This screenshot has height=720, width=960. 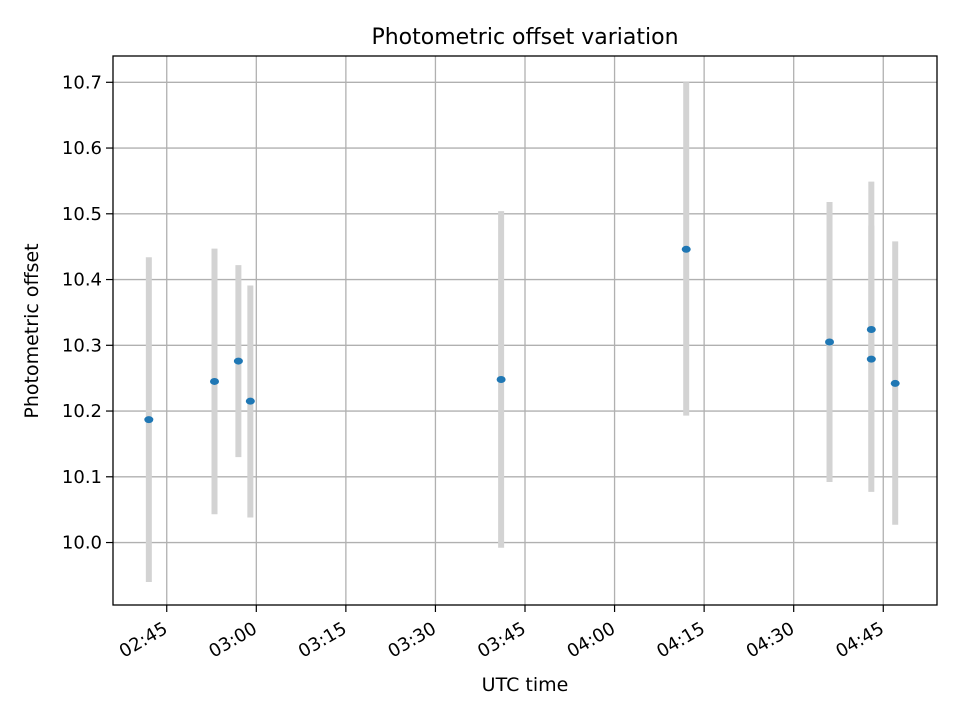 I want to click on y-tick-label: 10.0, so click(x=82, y=543).